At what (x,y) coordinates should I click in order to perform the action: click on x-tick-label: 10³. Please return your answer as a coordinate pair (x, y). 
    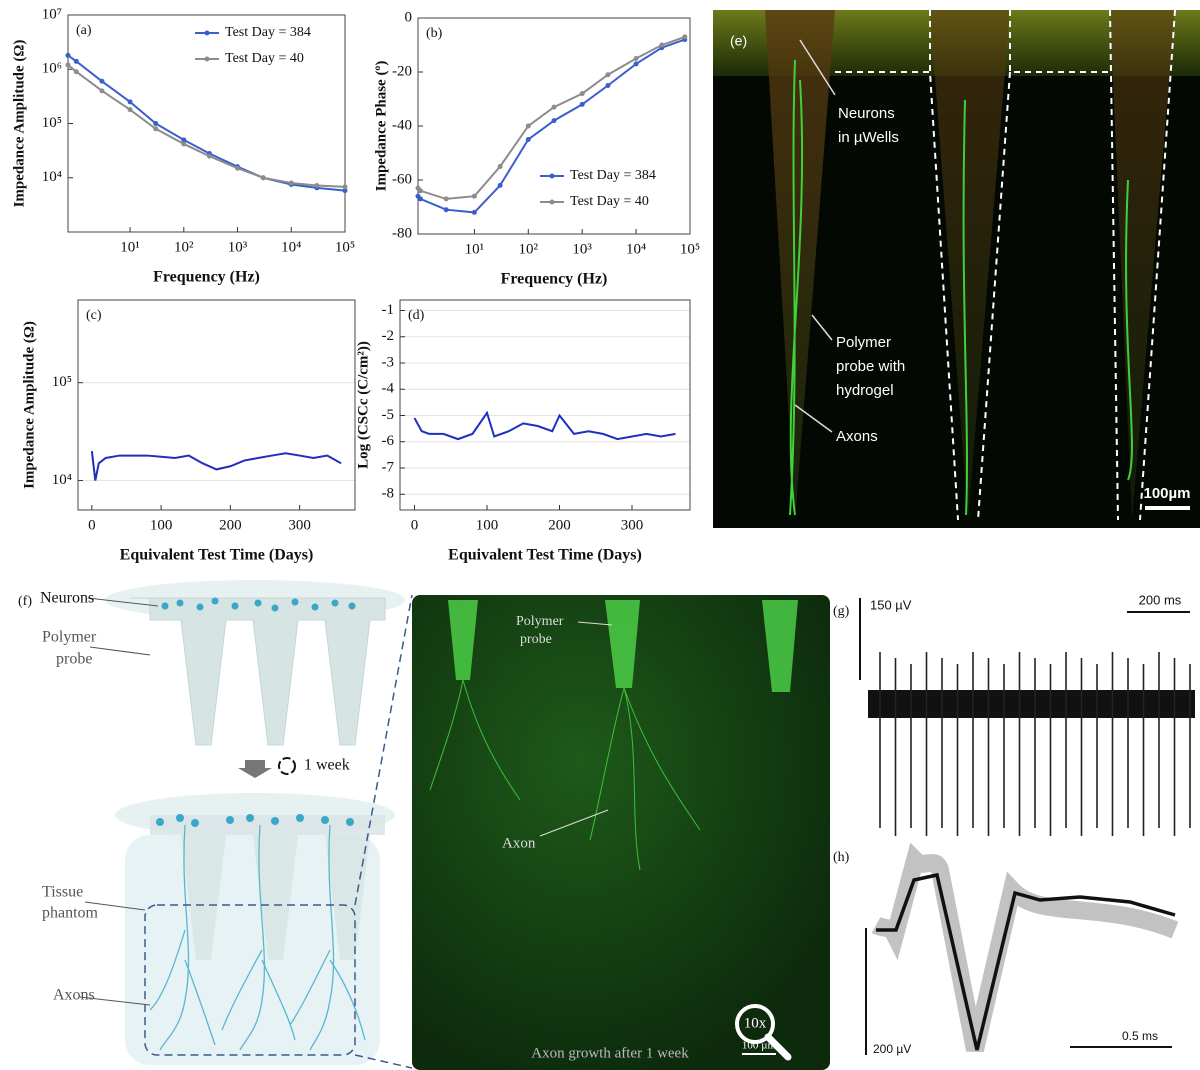
    Looking at the image, I should click on (238, 247).